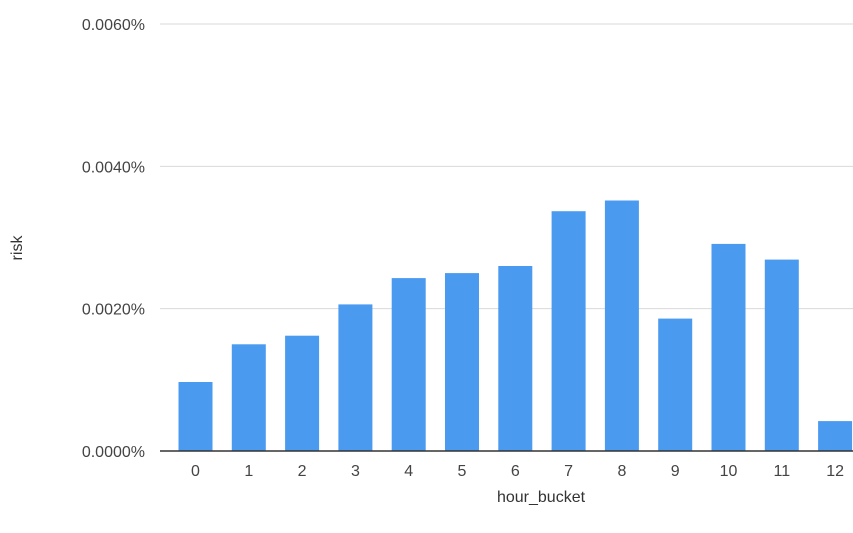  What do you see at coordinates (113, 310) in the screenshot?
I see `y-tick-label: 0.0020%` at bounding box center [113, 310].